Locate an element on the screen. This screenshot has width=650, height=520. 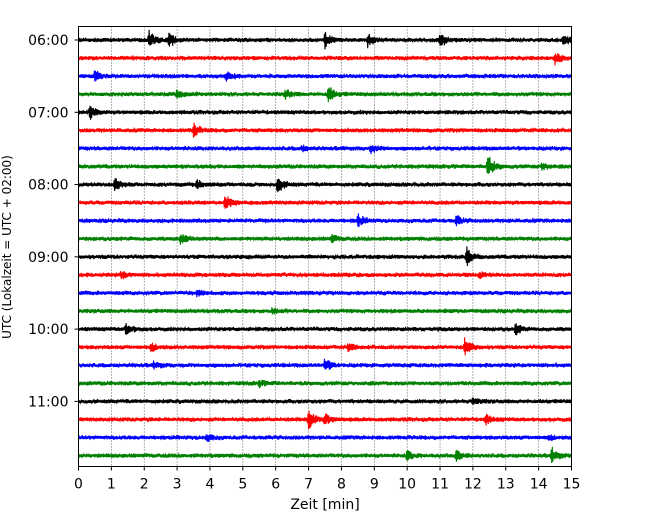
trace-09:45 is located at coordinates (325, 311).